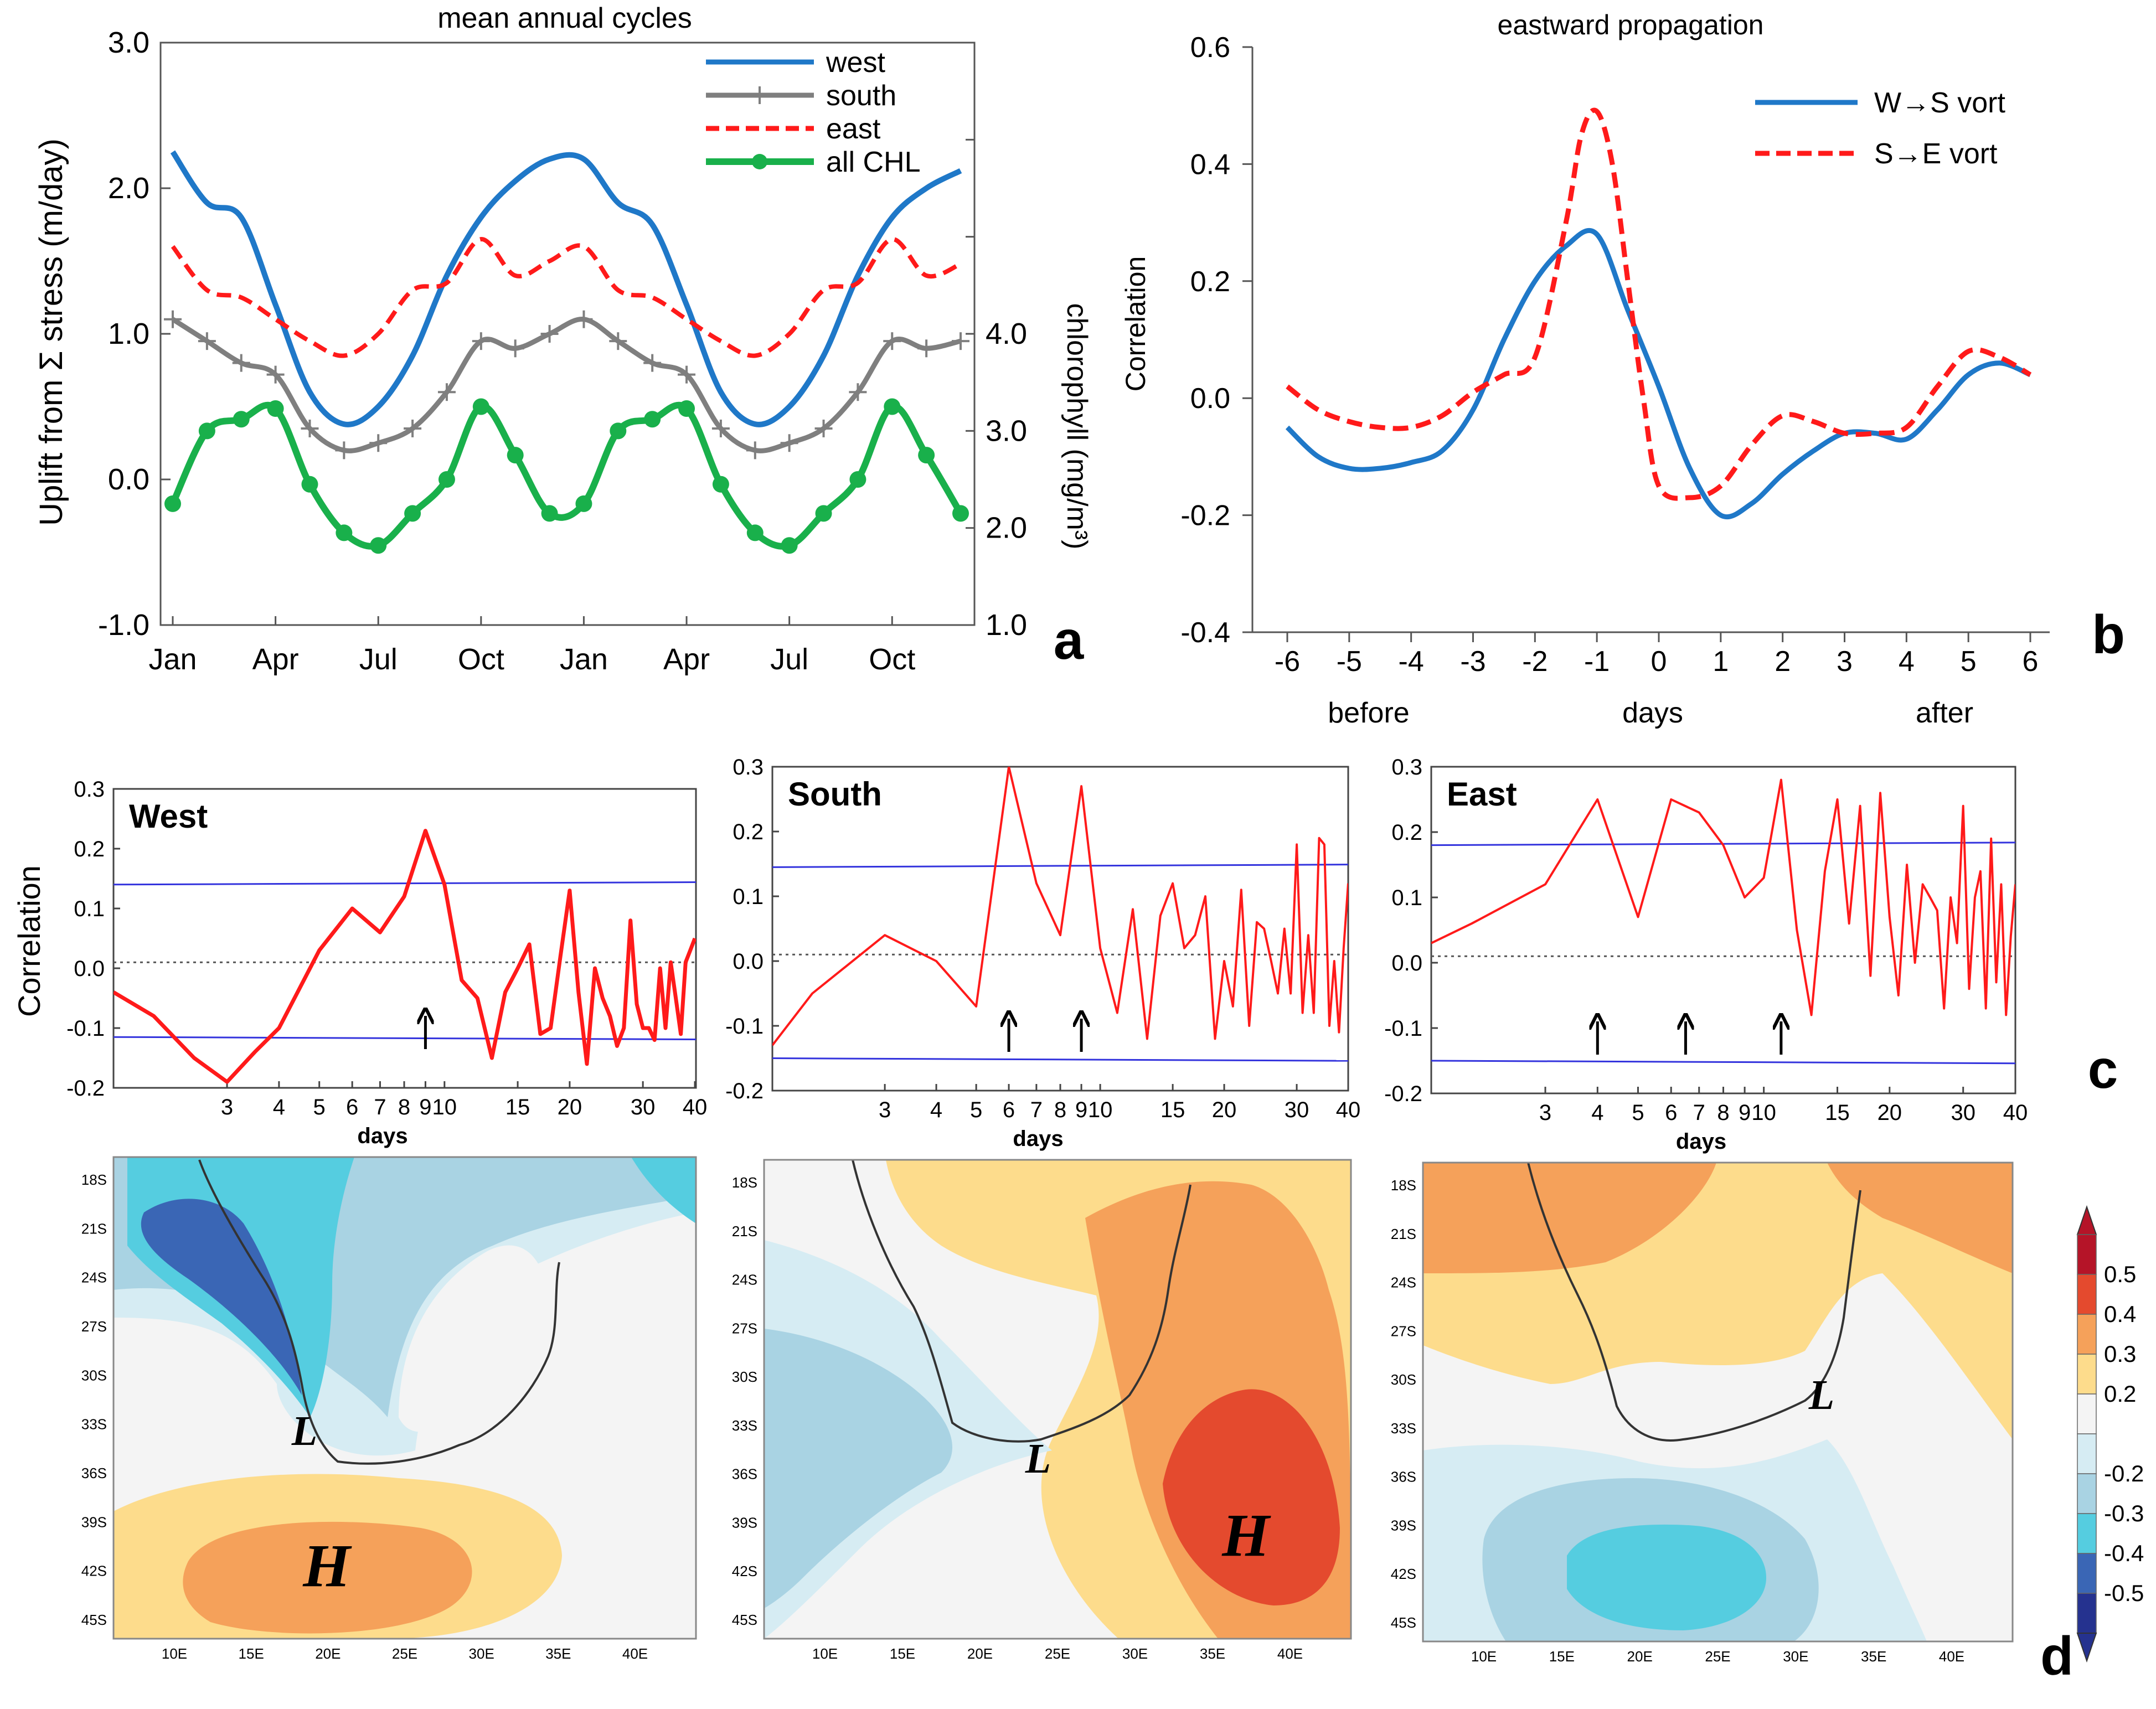  What do you see at coordinates (566, 288) in the screenshot?
I see `series-west-line` at bounding box center [566, 288].